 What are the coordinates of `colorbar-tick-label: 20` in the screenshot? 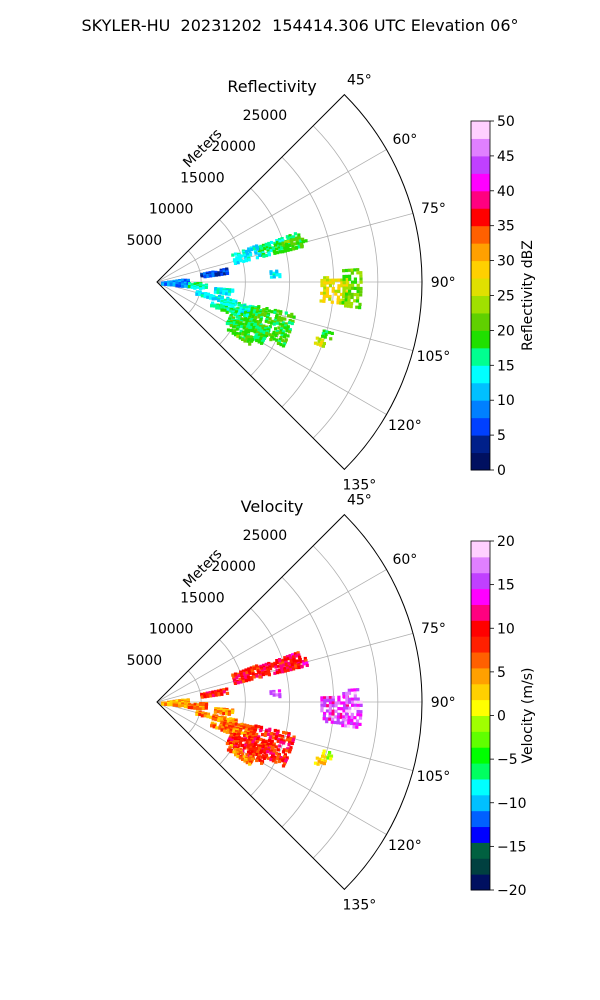 It's located at (506, 331).